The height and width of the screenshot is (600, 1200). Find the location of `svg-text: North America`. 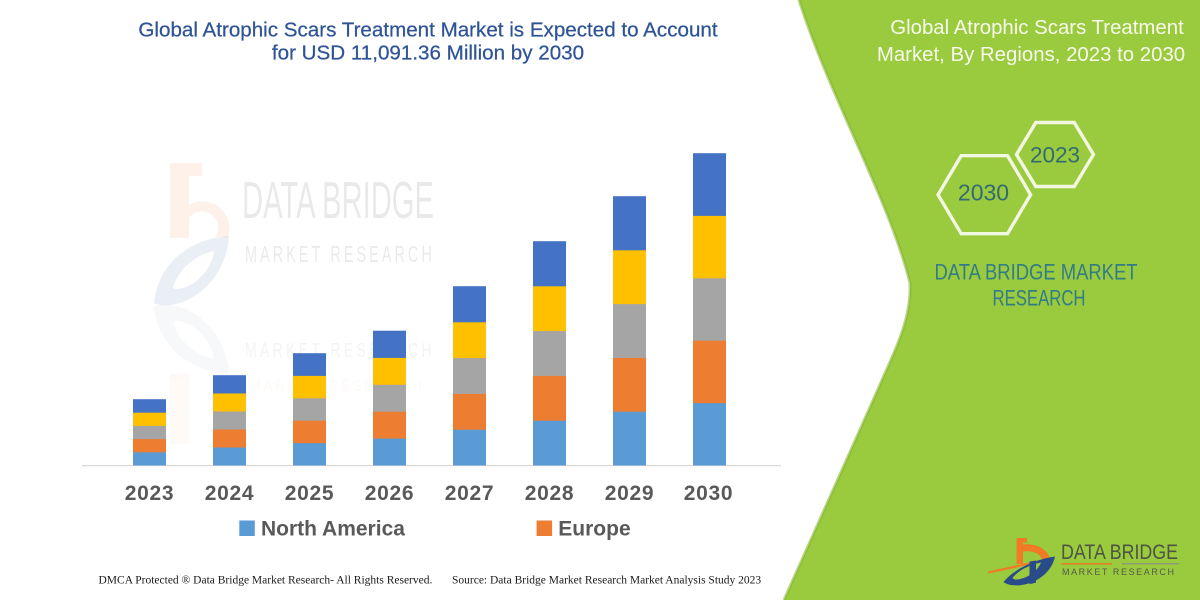

svg-text: North America is located at coordinates (333, 529).